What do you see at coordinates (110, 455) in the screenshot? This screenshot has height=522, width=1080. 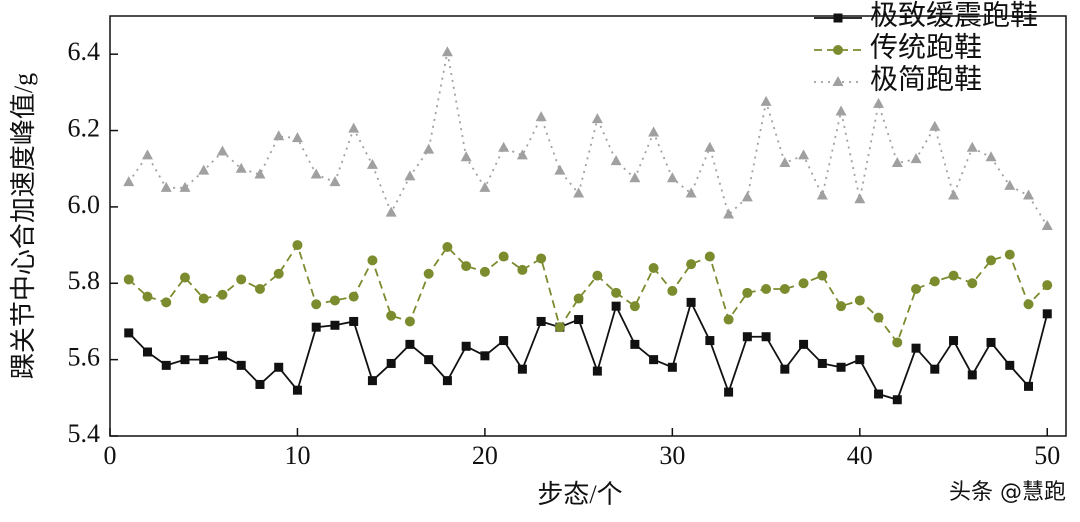 I see `x-tick-label: 0` at bounding box center [110, 455].